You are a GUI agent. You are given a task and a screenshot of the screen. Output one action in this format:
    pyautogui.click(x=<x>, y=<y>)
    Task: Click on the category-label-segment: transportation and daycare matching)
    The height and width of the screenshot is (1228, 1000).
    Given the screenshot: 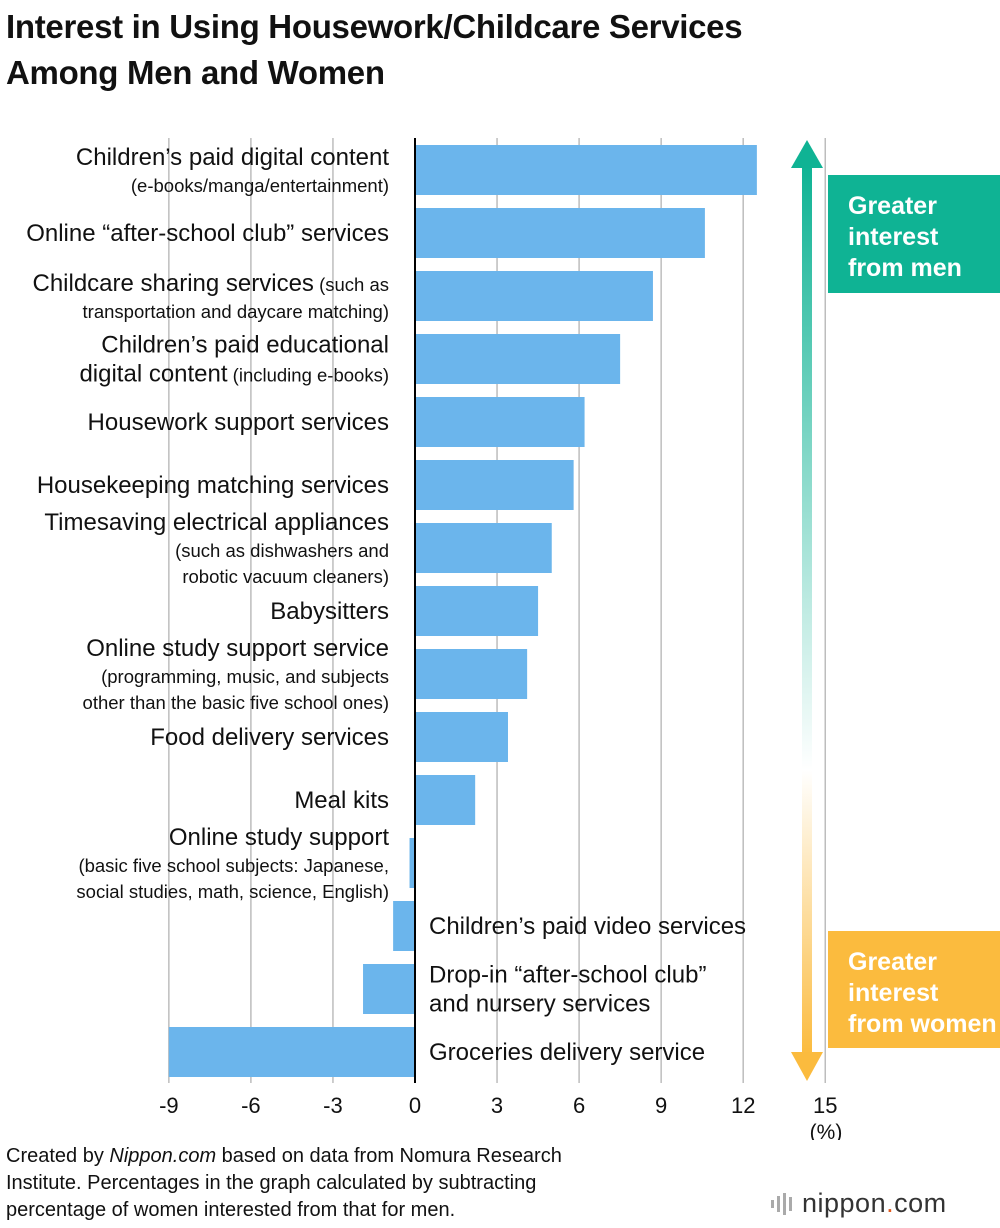 What is the action you would take?
    pyautogui.click(x=236, y=311)
    